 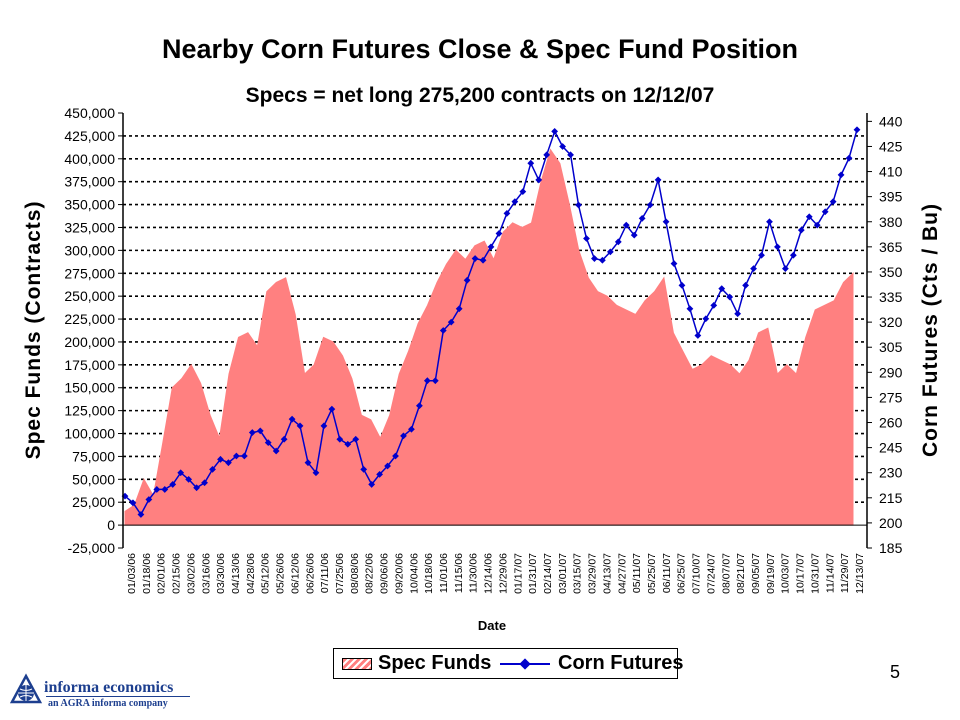 I want to click on x-tick-label: 04/13/06, so click(x=236, y=573).